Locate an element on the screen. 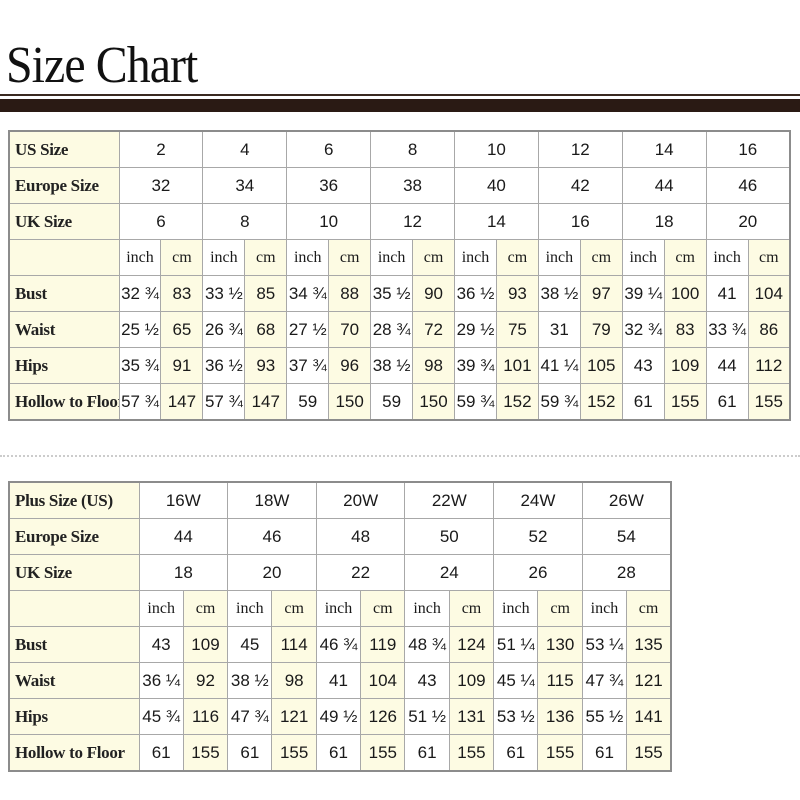 The width and height of the screenshot is (800, 800). size-cell: 22 is located at coordinates (360, 572).